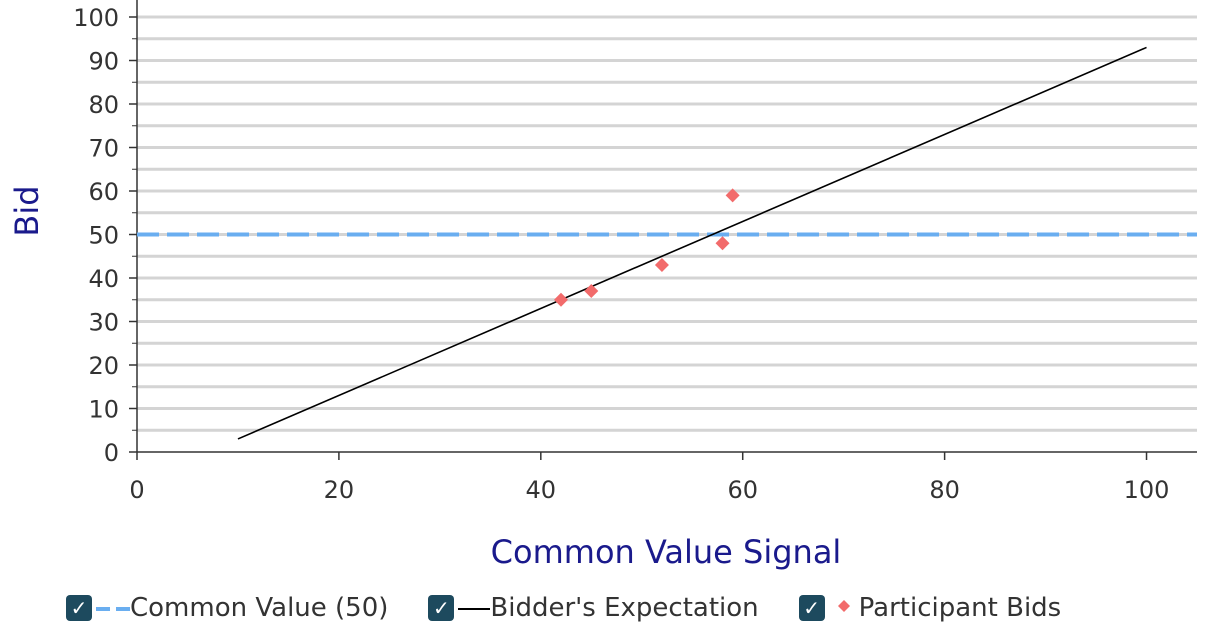 Image resolution: width=1215 pixels, height=640 pixels. I want to click on y-tick-label: 40, so click(103, 279).